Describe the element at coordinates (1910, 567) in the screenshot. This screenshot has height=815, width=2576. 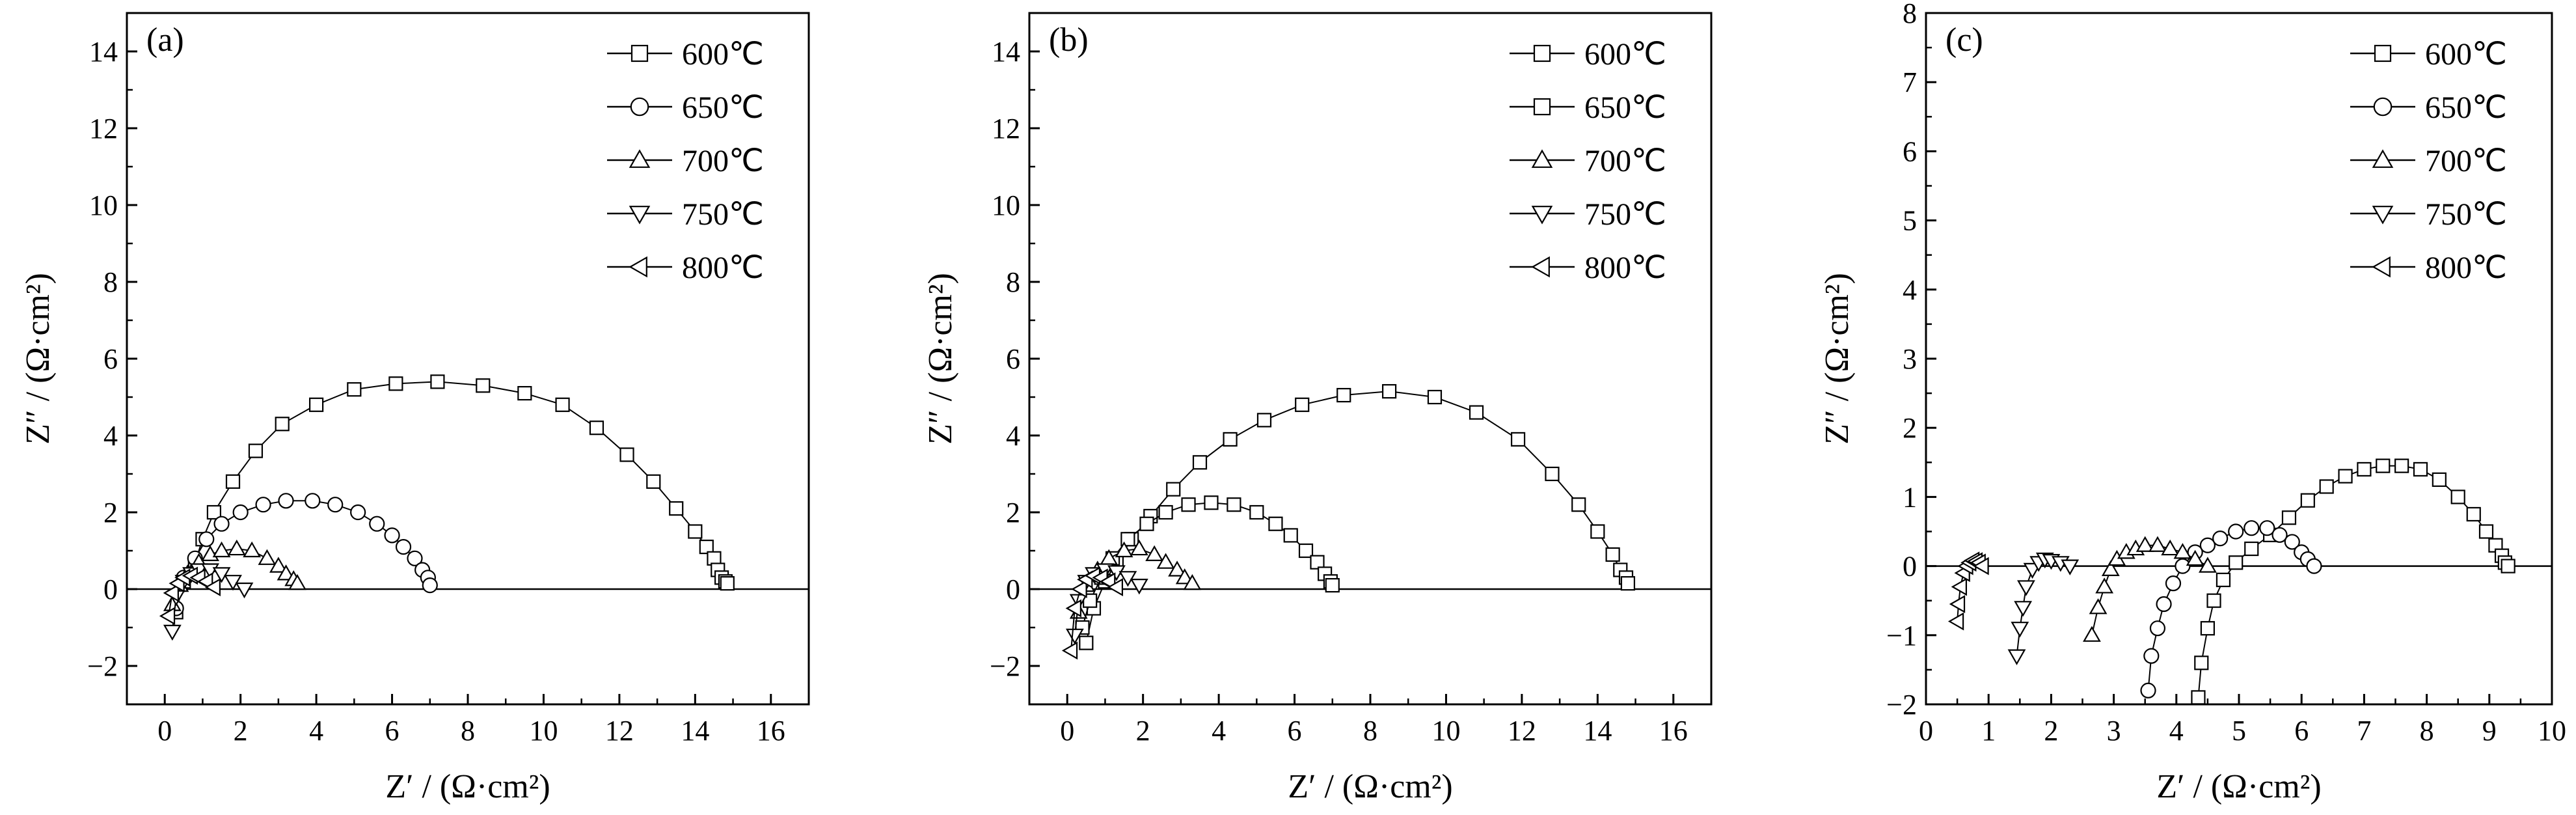
I see `y-tick-label-c-2: 0` at that location.